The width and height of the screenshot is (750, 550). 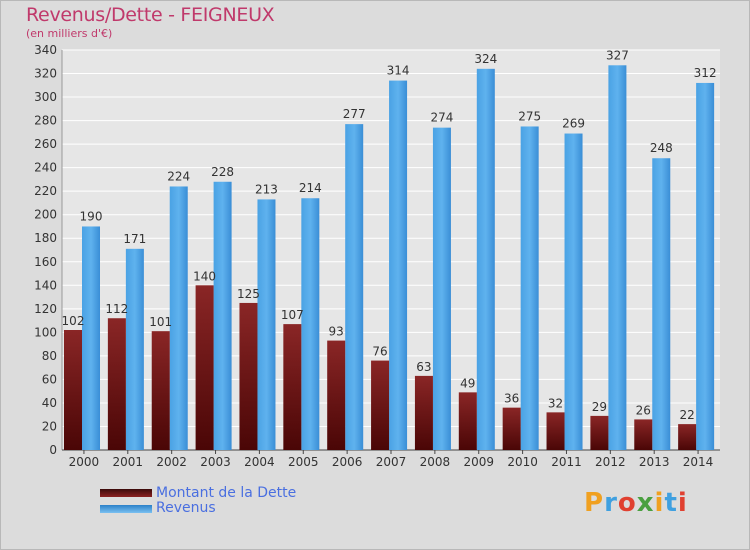 What do you see at coordinates (529, 116) in the screenshot?
I see `data-label-revenus: 275` at bounding box center [529, 116].